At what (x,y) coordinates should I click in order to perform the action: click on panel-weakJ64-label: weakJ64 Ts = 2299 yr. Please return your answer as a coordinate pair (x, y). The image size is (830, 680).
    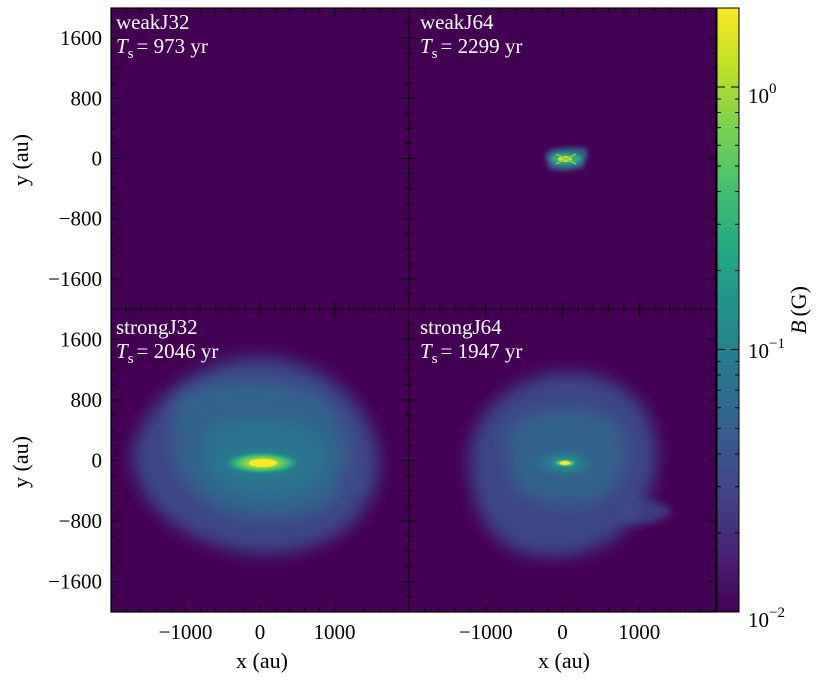
    Looking at the image, I should click on (471, 36).